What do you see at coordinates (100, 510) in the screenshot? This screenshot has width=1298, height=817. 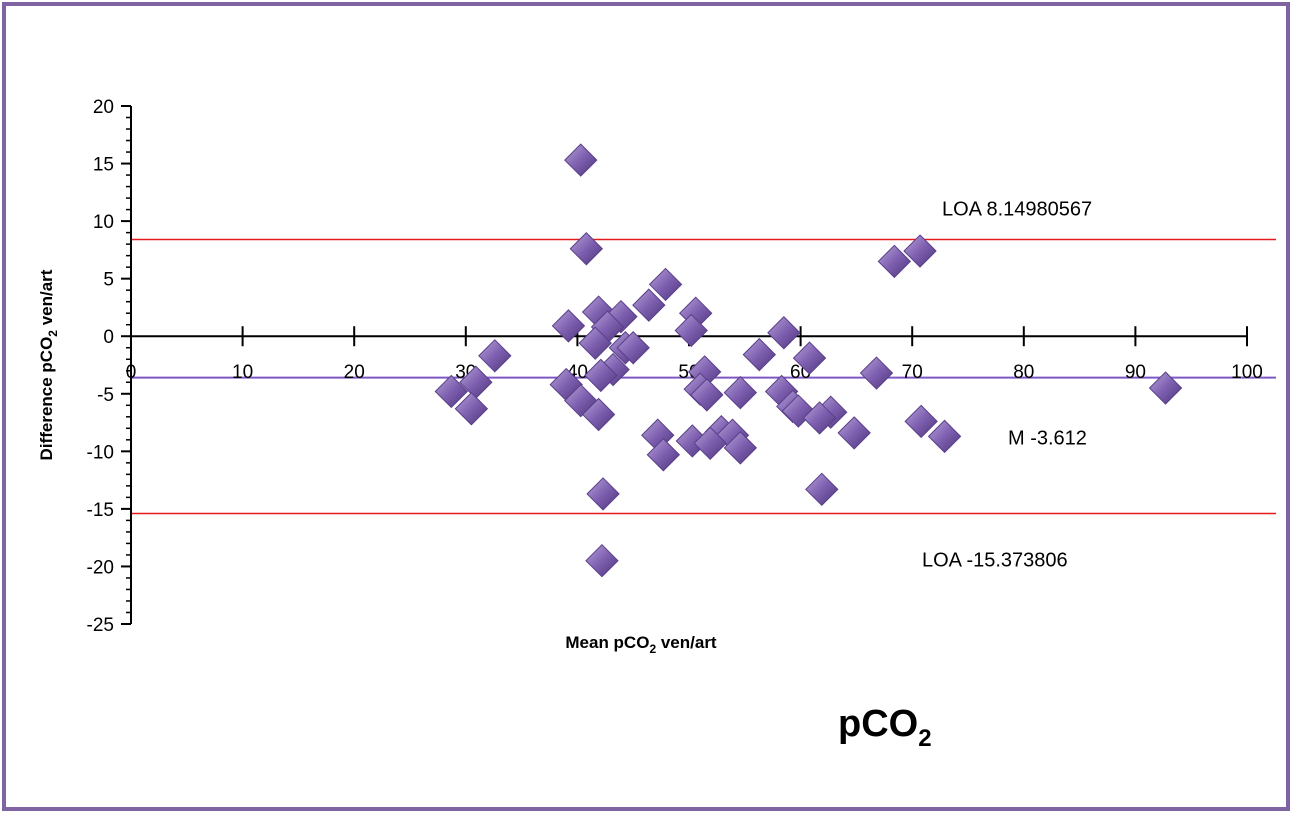 I see `y-tick-label: -15` at bounding box center [100, 510].